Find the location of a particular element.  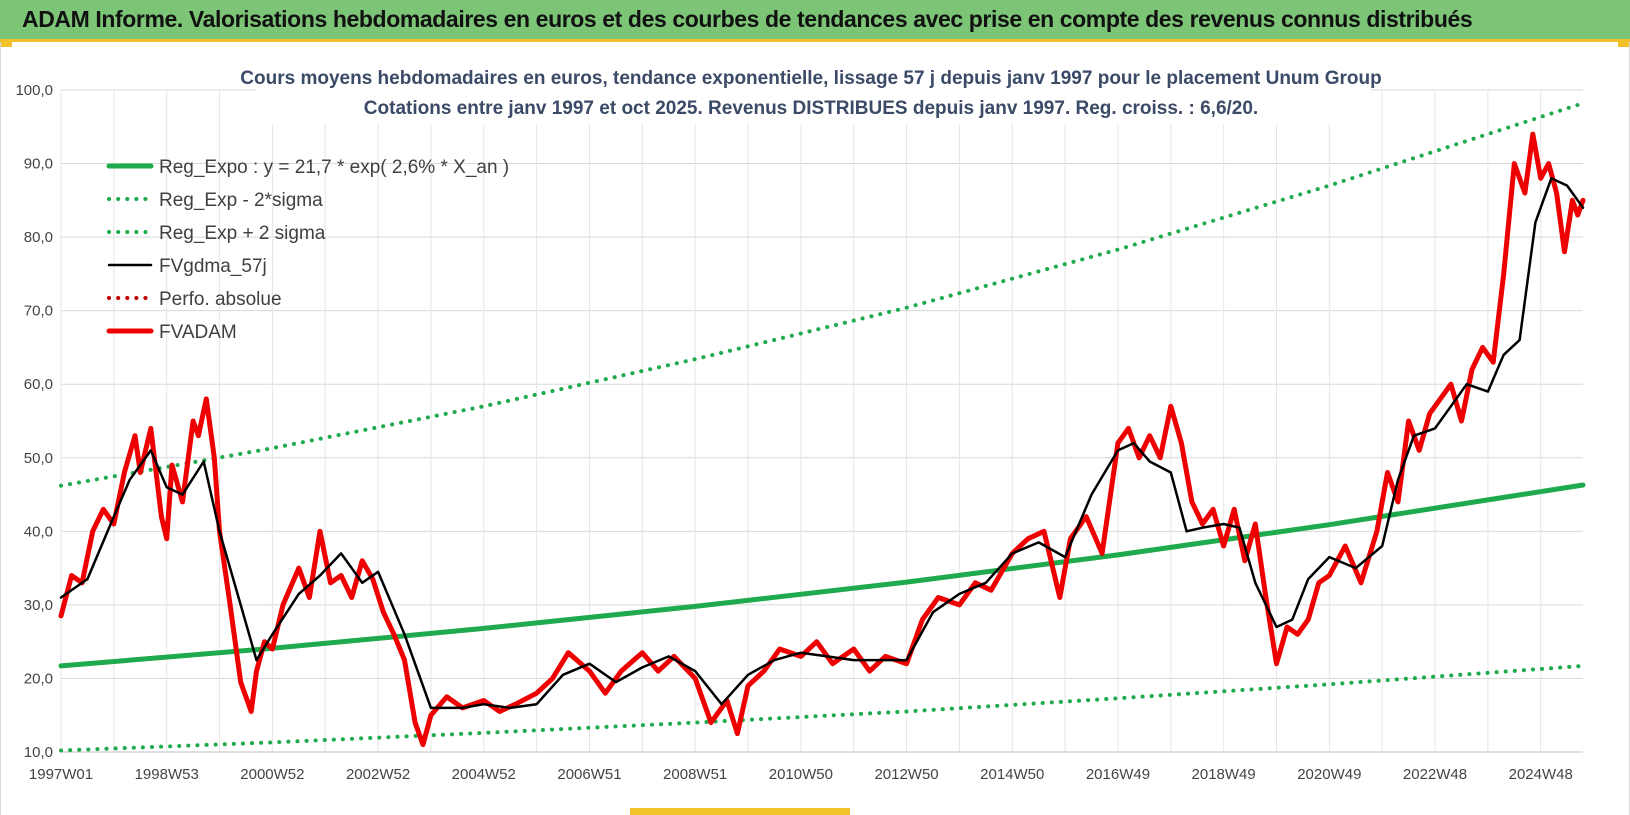

legend-label: Reg_Exp + 2 sigma is located at coordinates (242, 233).